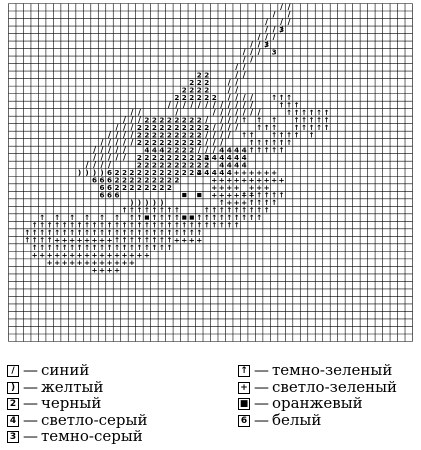 Image resolution: width=421 pixels, height=450 pixels. What do you see at coordinates (281, 29) in the screenshot?
I see `stitch-dark_gray: 3` at bounding box center [281, 29].